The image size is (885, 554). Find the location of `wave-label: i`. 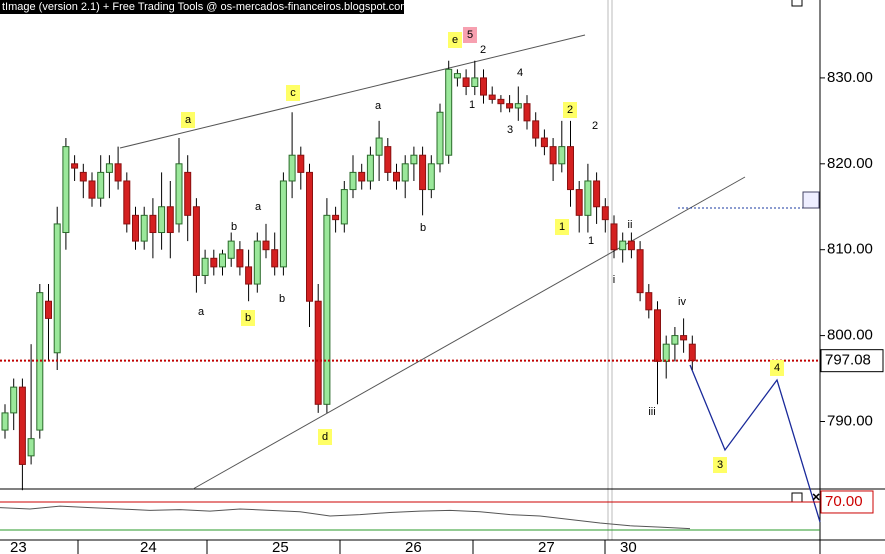

wave-label: i is located at coordinates (614, 280).